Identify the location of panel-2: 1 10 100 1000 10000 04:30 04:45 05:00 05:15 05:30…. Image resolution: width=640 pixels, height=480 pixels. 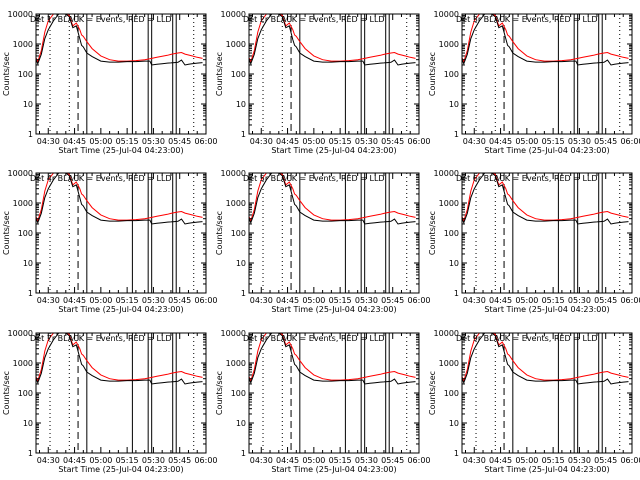
(323, 82).